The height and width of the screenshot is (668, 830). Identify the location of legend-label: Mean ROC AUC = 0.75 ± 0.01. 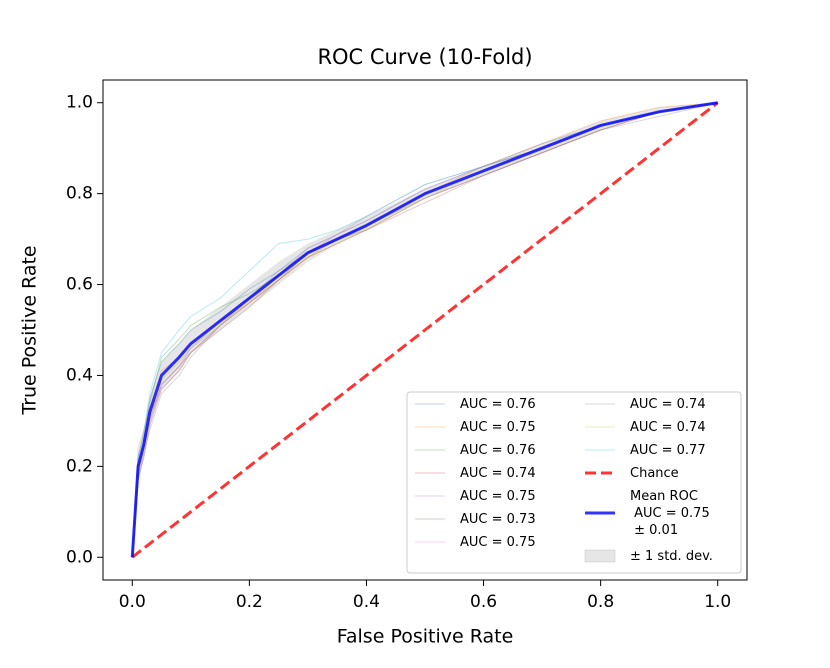
(670, 513).